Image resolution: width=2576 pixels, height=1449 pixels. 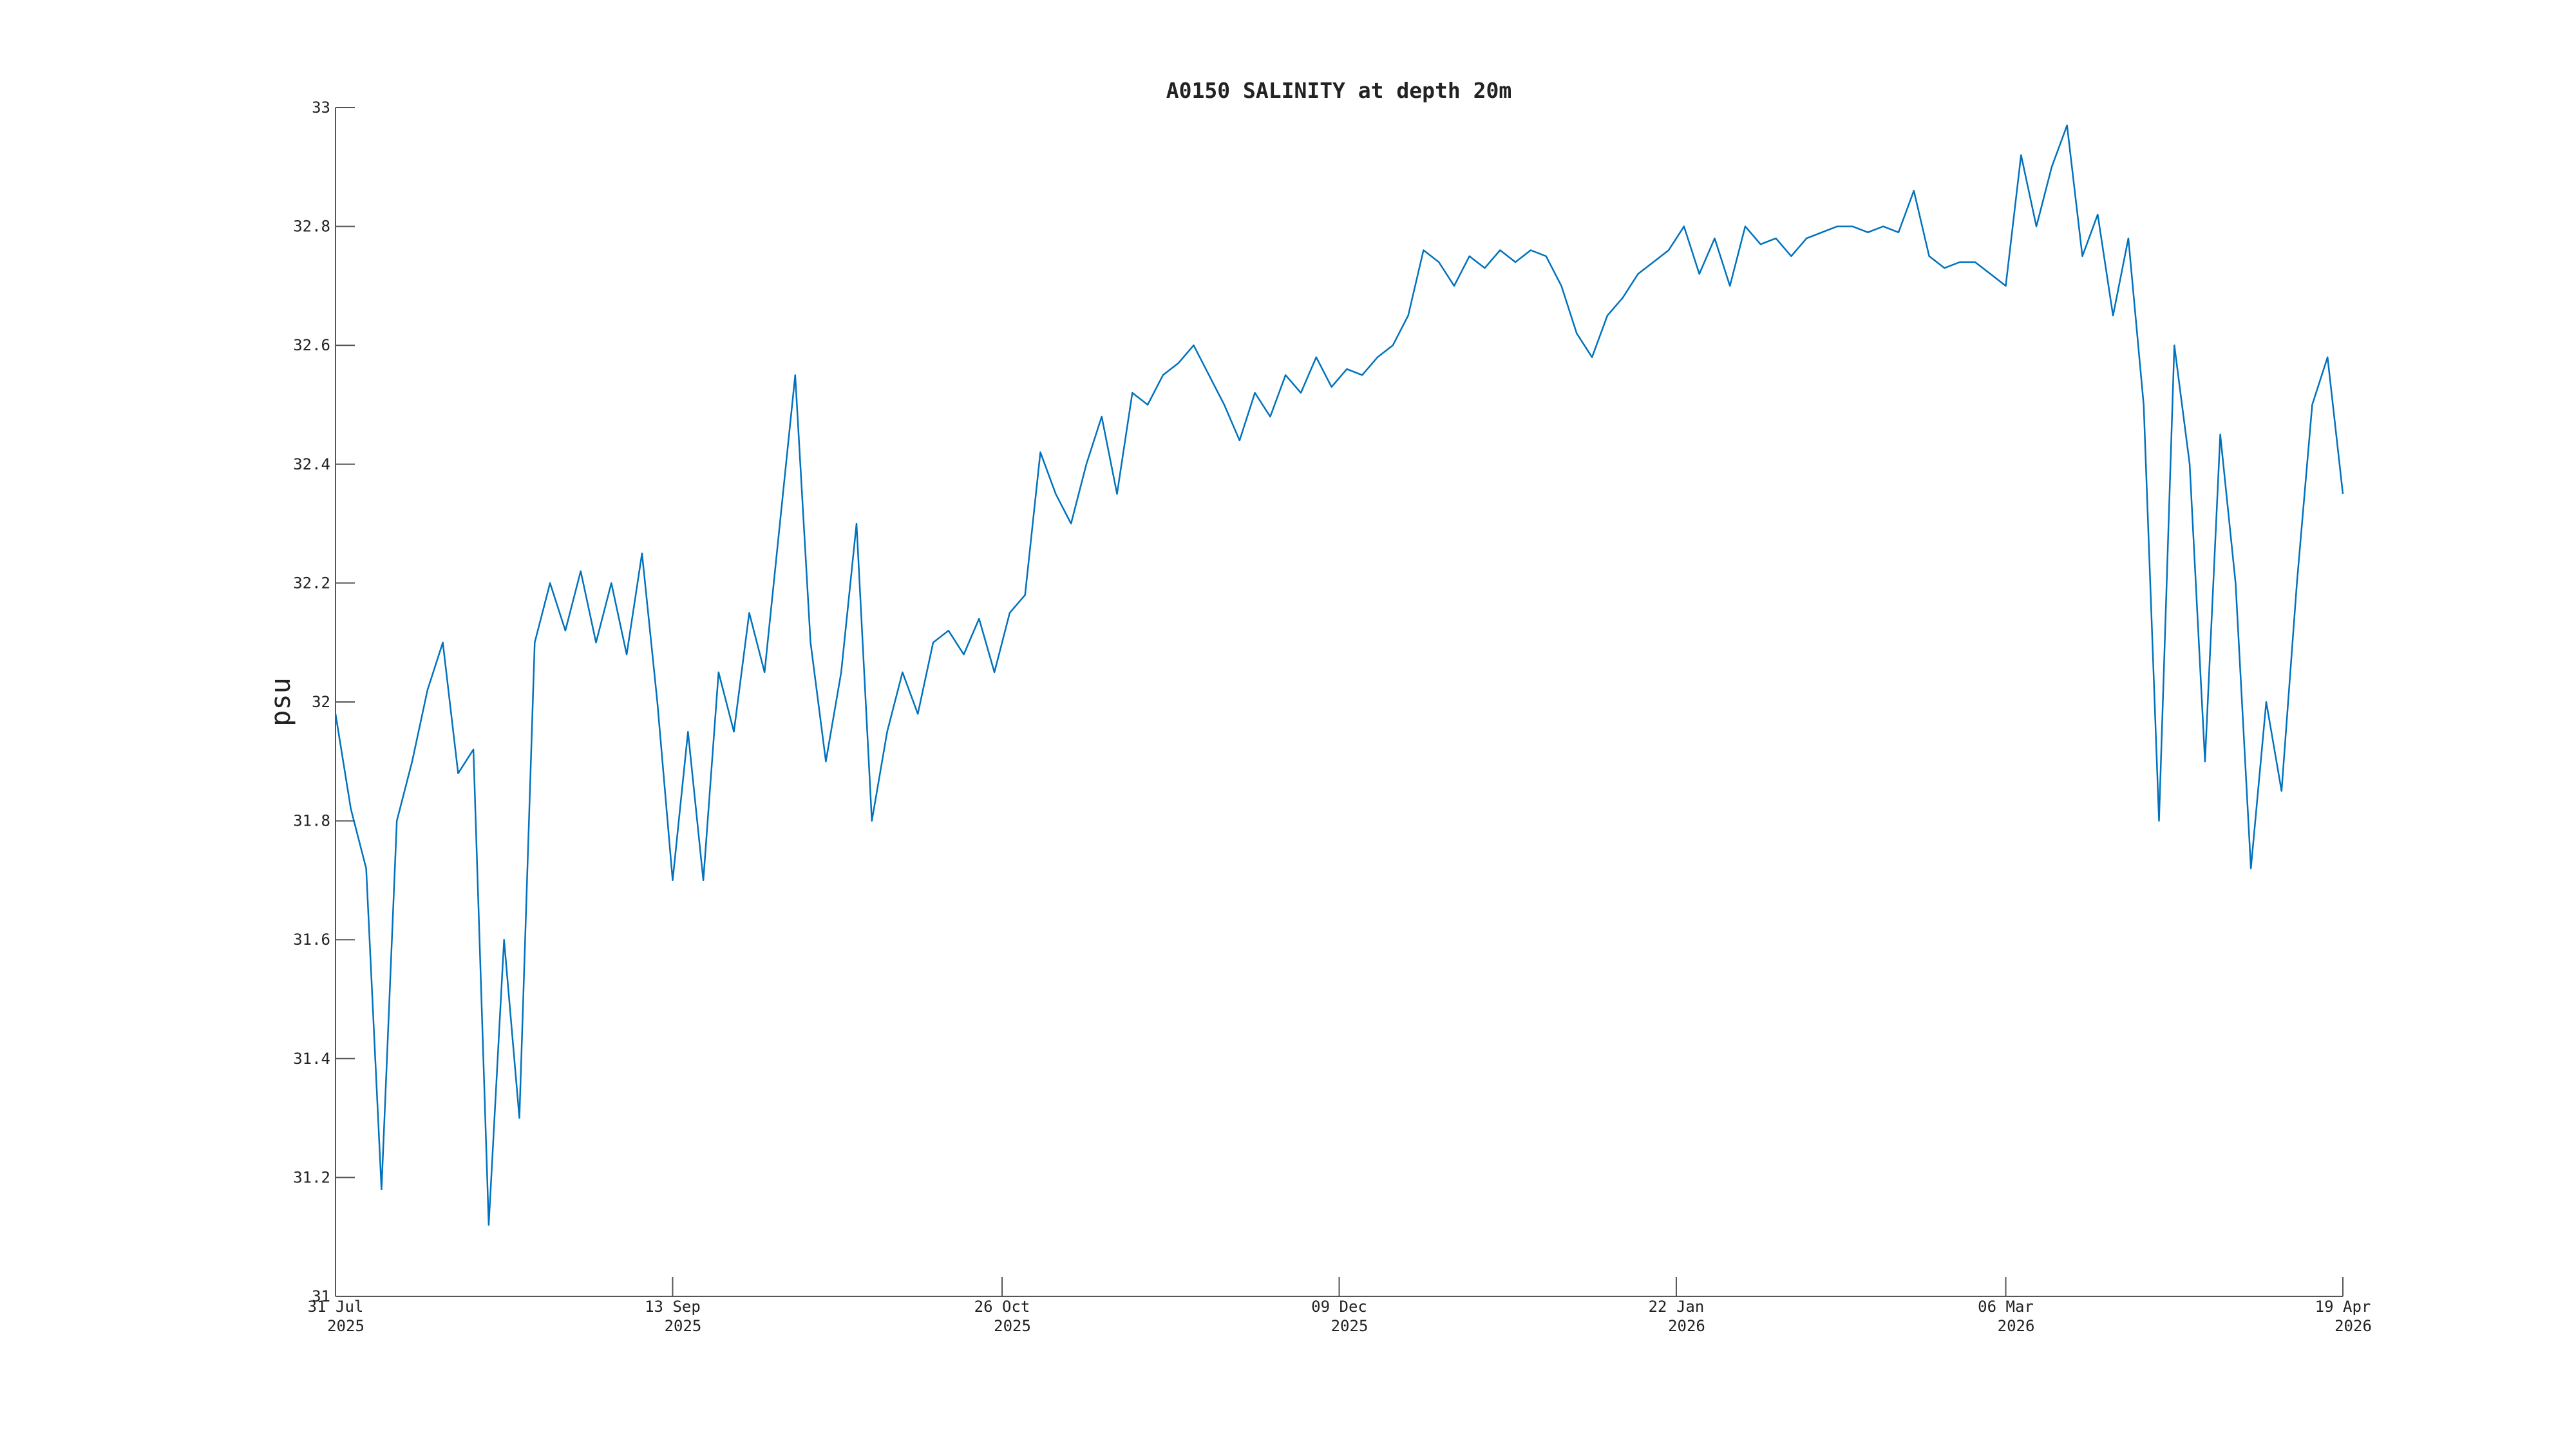 What do you see at coordinates (1339, 91) in the screenshot?
I see `chart-title: A0150 SALINITY at depth 20m` at bounding box center [1339, 91].